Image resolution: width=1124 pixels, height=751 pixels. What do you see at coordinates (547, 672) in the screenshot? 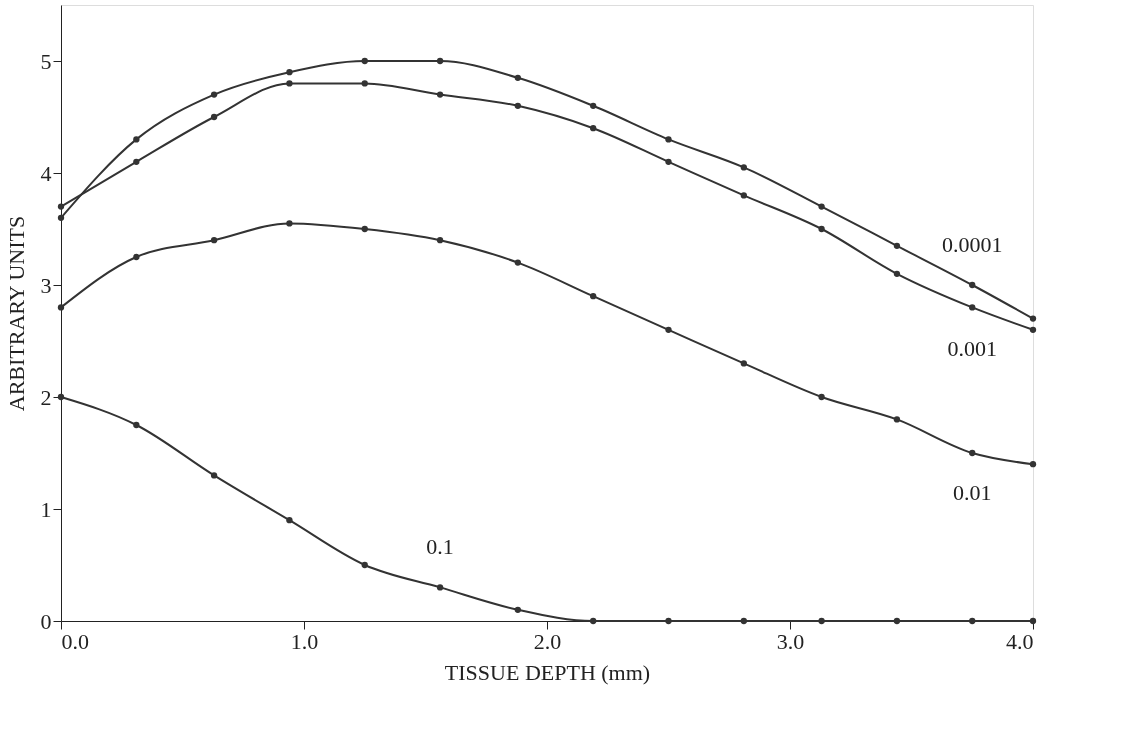
I see `x-axis-title: TISSUE DEPTH (mm)` at bounding box center [547, 672].